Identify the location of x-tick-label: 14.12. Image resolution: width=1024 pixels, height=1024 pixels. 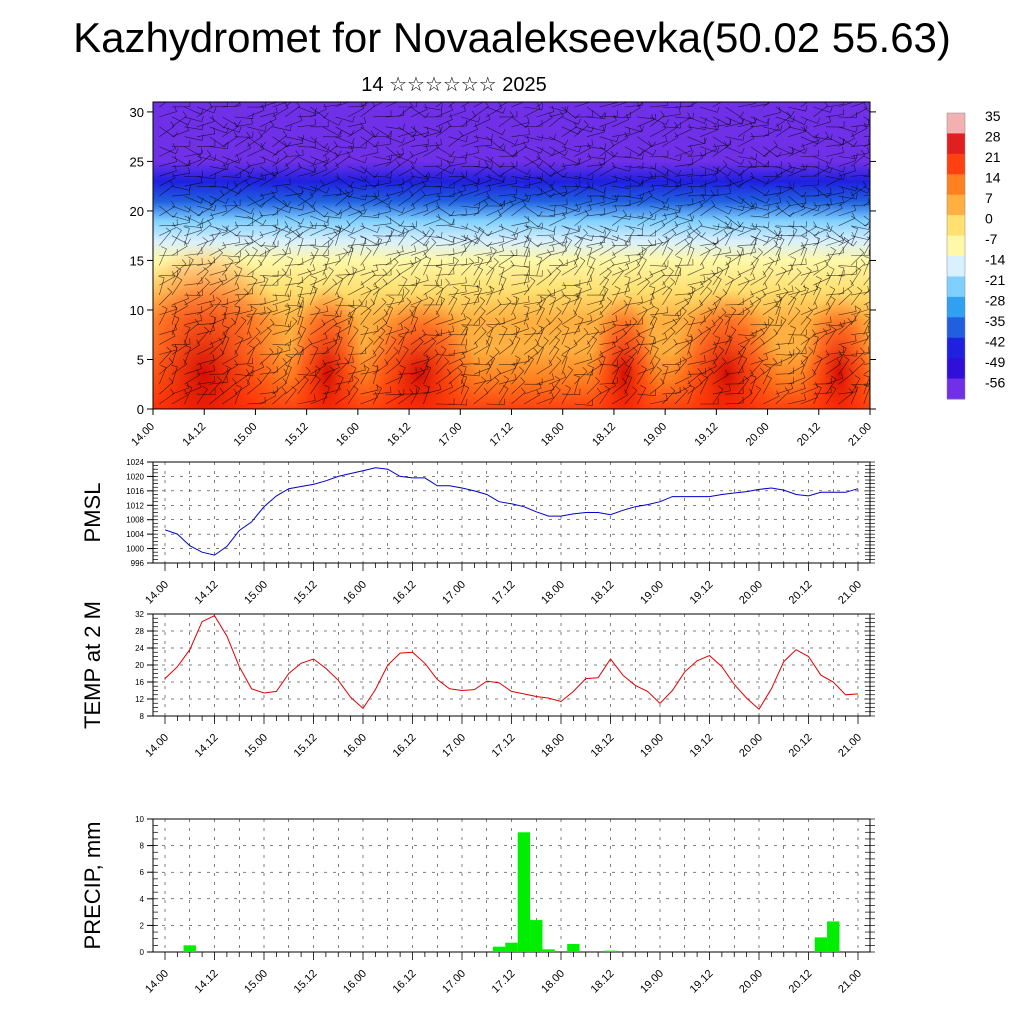
(207, 593).